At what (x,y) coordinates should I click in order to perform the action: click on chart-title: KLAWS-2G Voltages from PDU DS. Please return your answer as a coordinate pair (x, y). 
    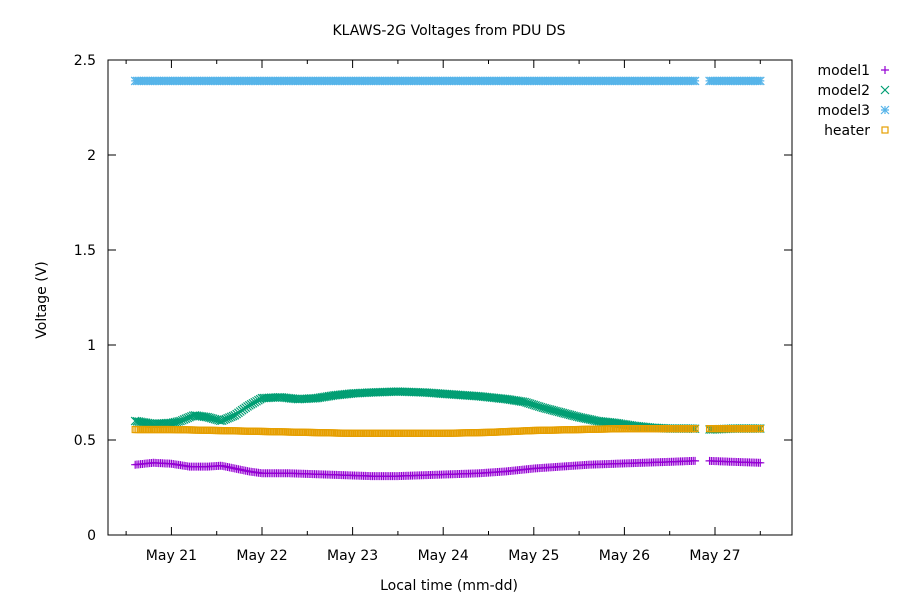
    Looking at the image, I should click on (449, 31).